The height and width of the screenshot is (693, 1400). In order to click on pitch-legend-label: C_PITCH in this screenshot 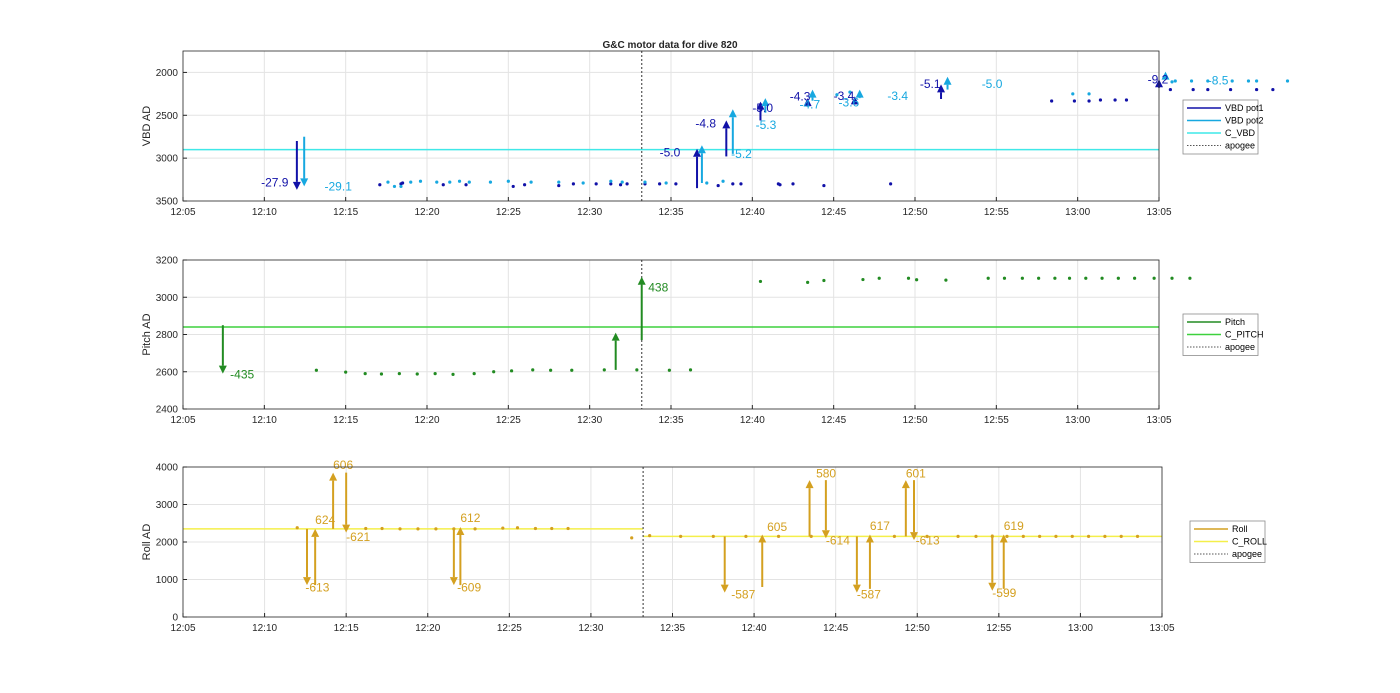, I will do `click(1244, 335)`.